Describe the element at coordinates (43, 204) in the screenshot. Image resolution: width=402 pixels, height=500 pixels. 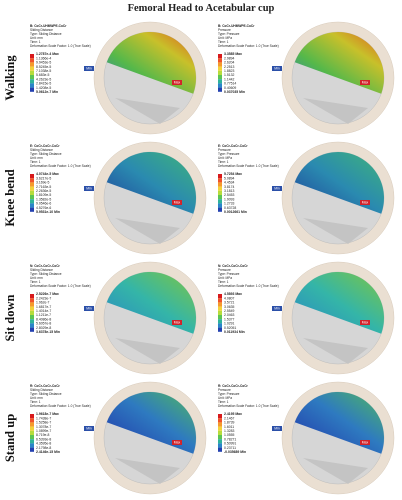
I see `legend-value: 9.0546e-6` at that location.